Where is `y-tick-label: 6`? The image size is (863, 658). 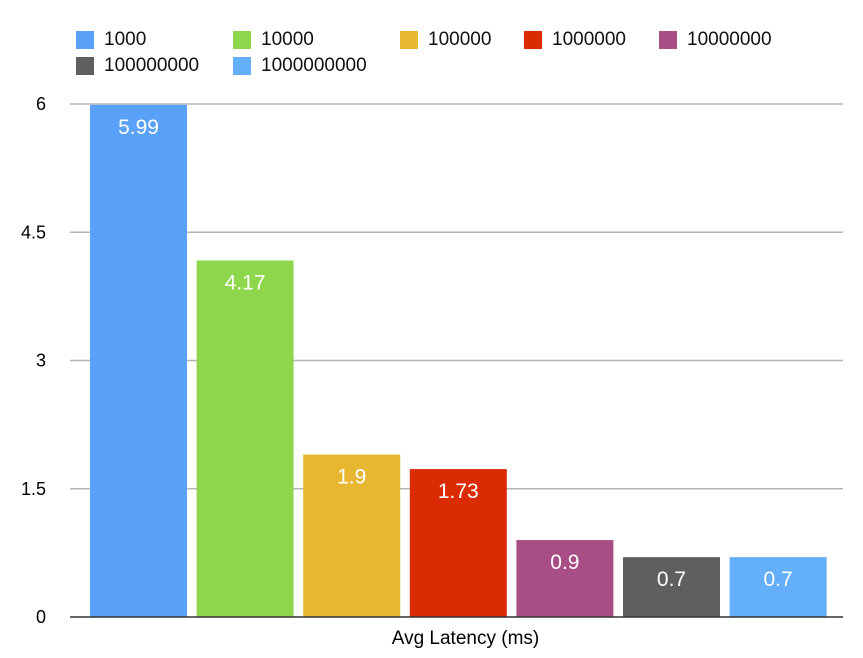 y-tick-label: 6 is located at coordinates (41, 104).